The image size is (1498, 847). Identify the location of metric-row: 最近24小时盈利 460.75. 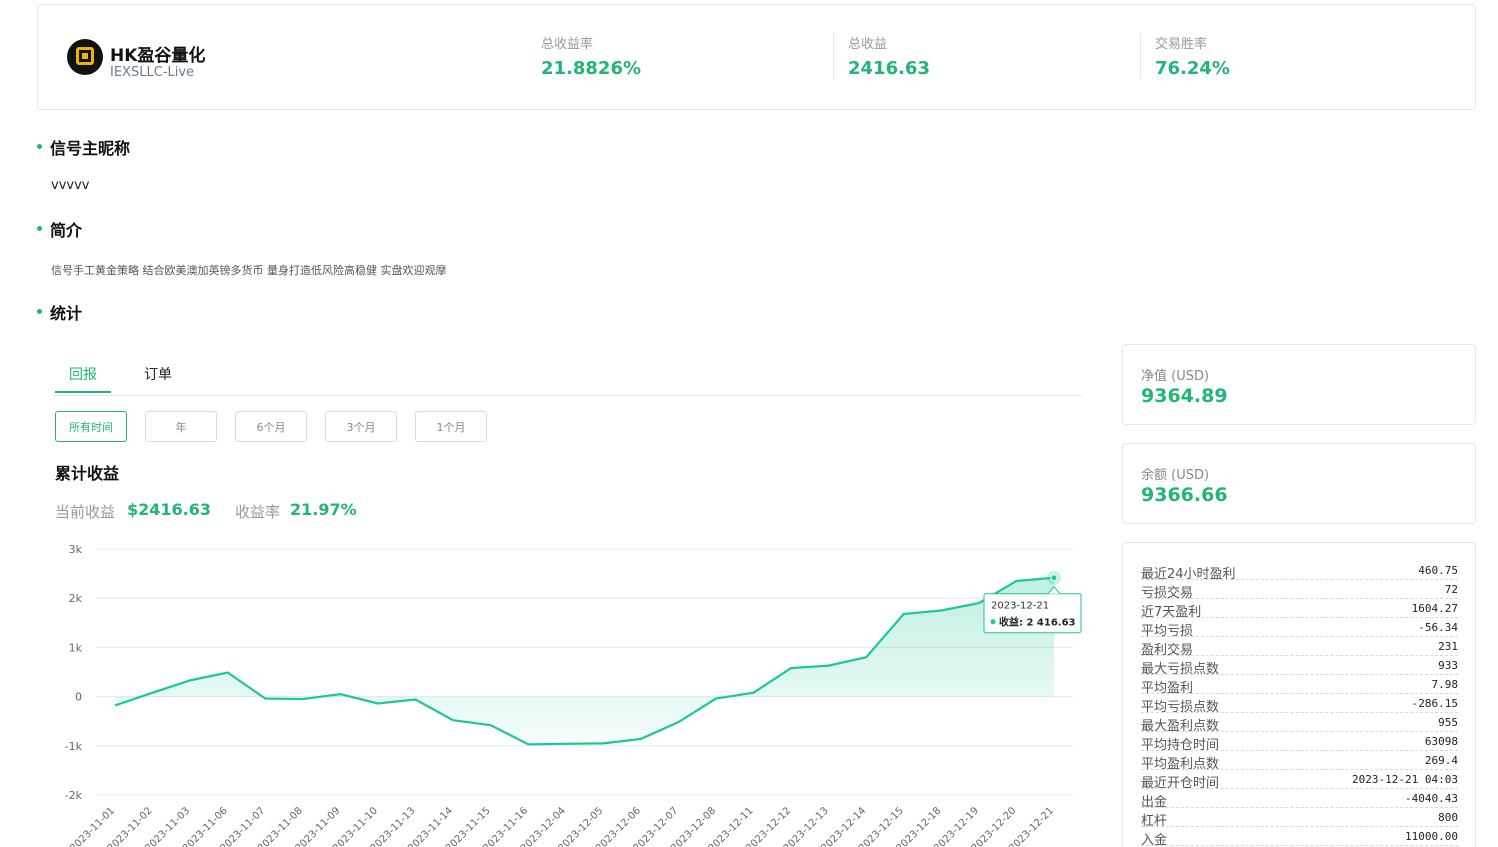
(1299, 571).